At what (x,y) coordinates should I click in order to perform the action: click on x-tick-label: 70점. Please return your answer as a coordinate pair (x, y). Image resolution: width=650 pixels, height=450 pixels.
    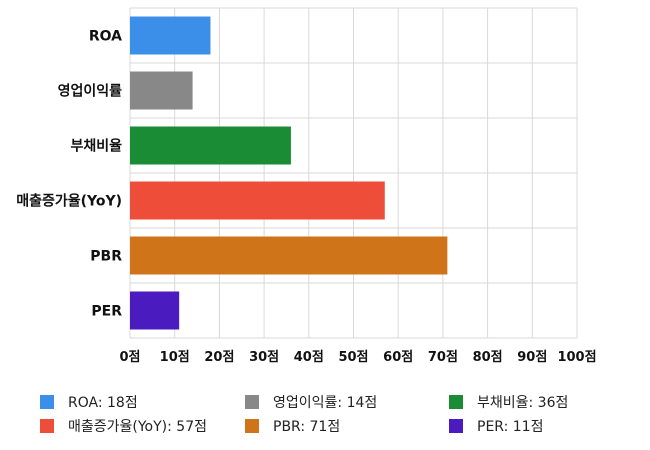
    Looking at the image, I should click on (443, 357).